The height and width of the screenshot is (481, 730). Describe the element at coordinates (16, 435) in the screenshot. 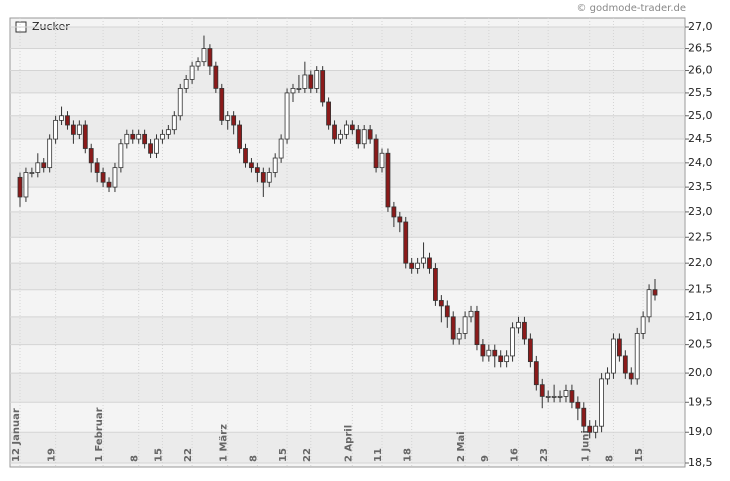

I see `x-tick-label: 12 Januar` at that location.